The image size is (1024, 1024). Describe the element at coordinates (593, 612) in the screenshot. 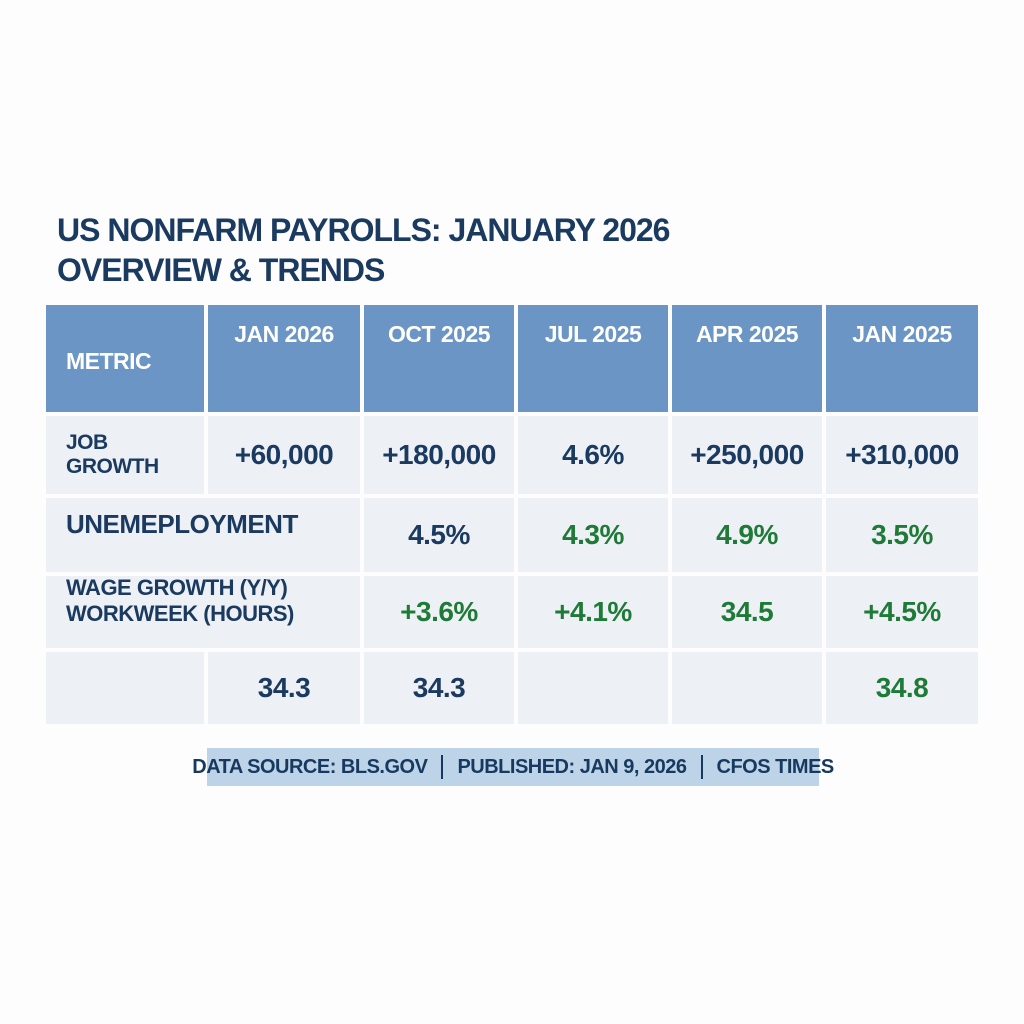

I see `value-cell: +4.1%` at that location.